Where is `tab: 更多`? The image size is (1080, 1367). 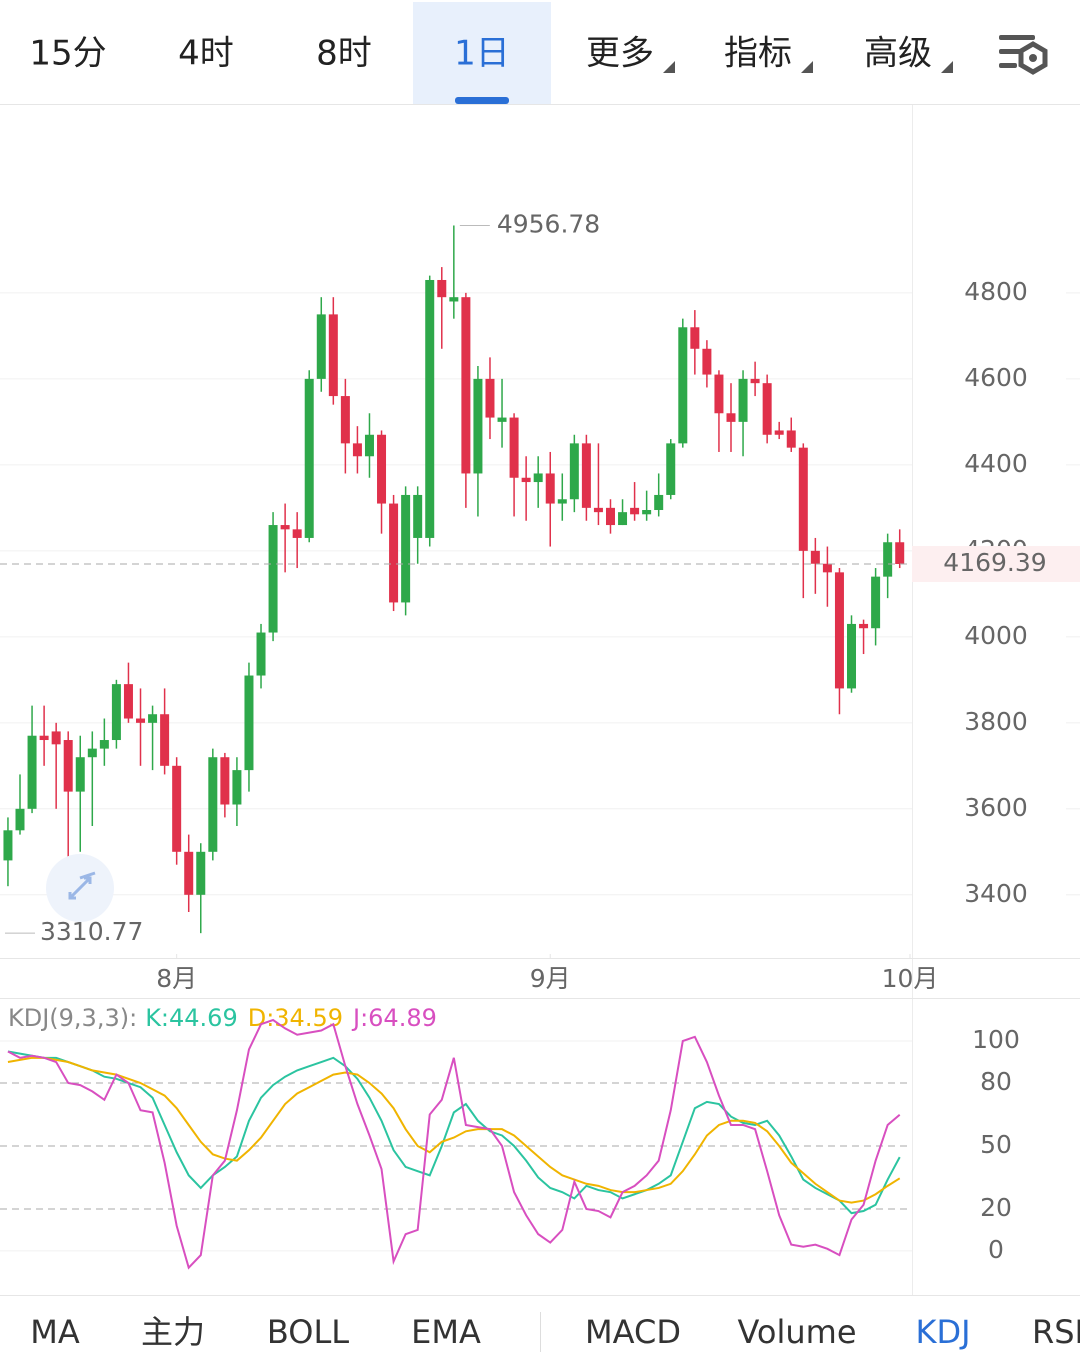 tab: 更多 is located at coordinates (620, 54).